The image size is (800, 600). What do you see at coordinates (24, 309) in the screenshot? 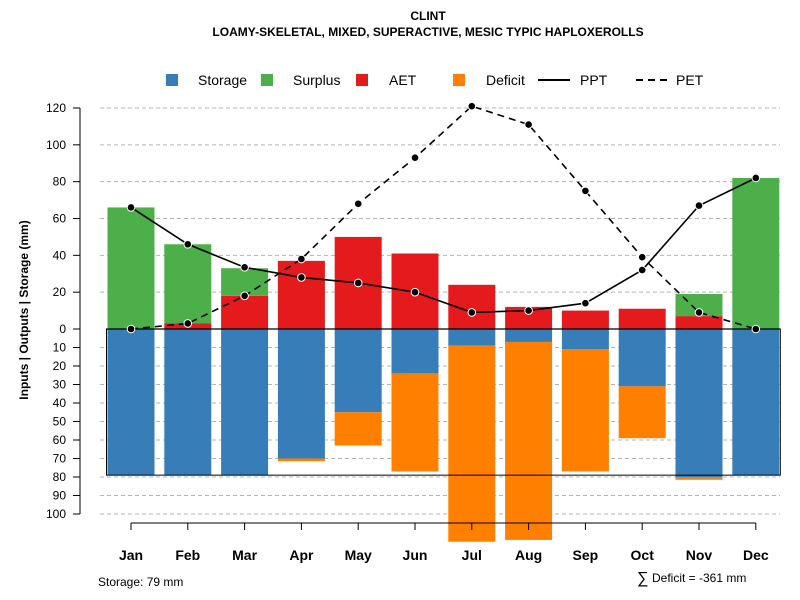
I see `y-axis-label: Inputs | Outputs | Storage (mm)` at bounding box center [24, 309].